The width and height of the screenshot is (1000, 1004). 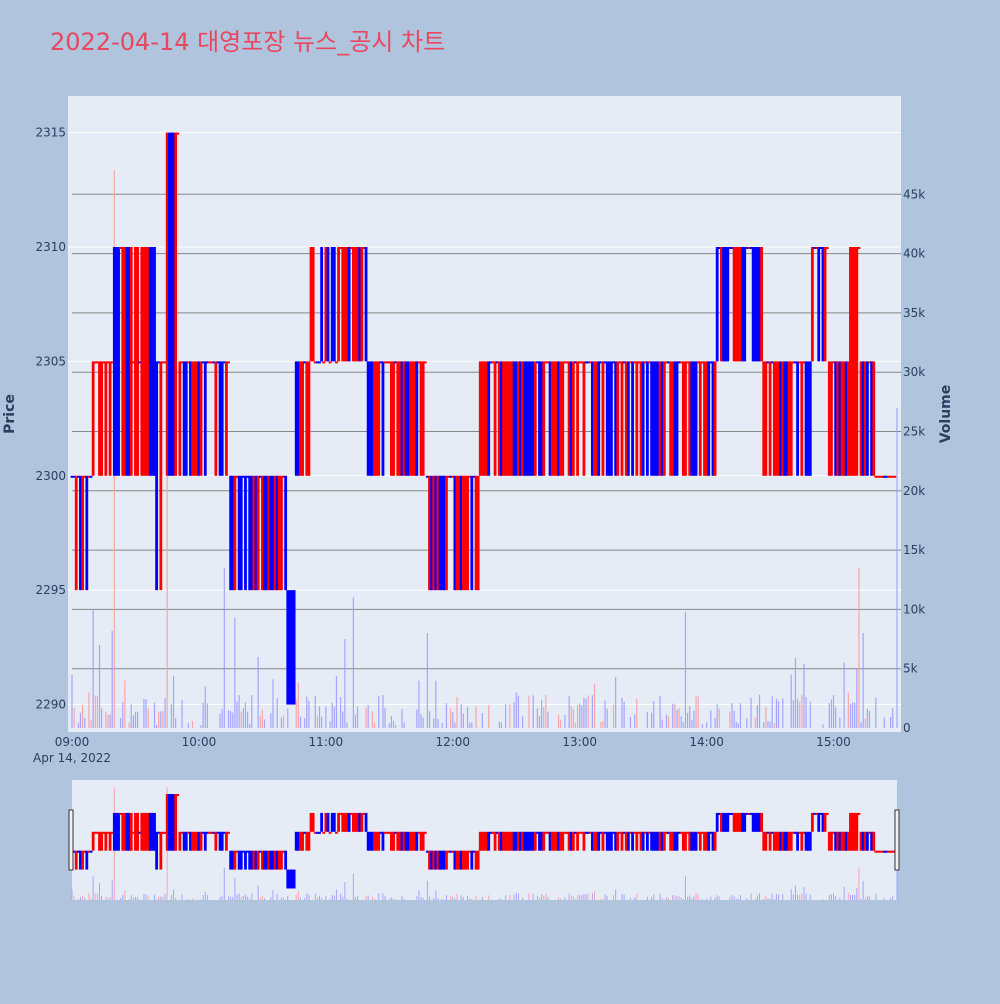 What do you see at coordinates (897, 840) in the screenshot?
I see `range-slider-right-handle` at bounding box center [897, 840].